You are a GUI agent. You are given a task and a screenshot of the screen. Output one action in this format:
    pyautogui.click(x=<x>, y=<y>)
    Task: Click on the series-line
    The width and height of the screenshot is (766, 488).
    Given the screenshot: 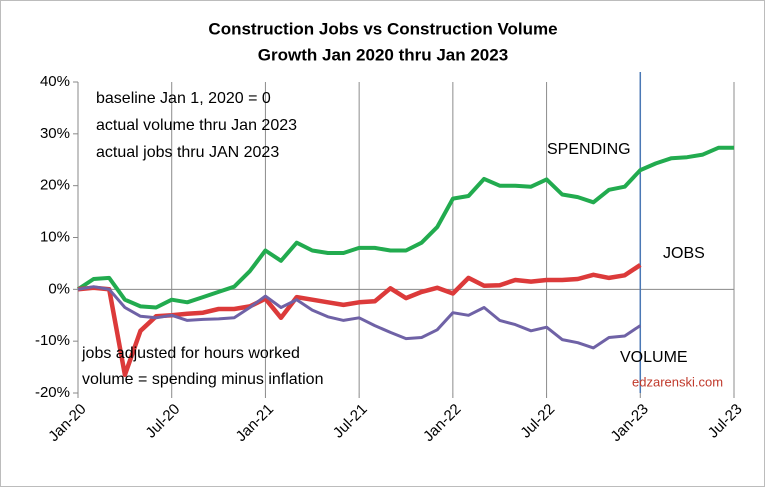 What is the action you would take?
    pyautogui.click(x=359, y=317)
    